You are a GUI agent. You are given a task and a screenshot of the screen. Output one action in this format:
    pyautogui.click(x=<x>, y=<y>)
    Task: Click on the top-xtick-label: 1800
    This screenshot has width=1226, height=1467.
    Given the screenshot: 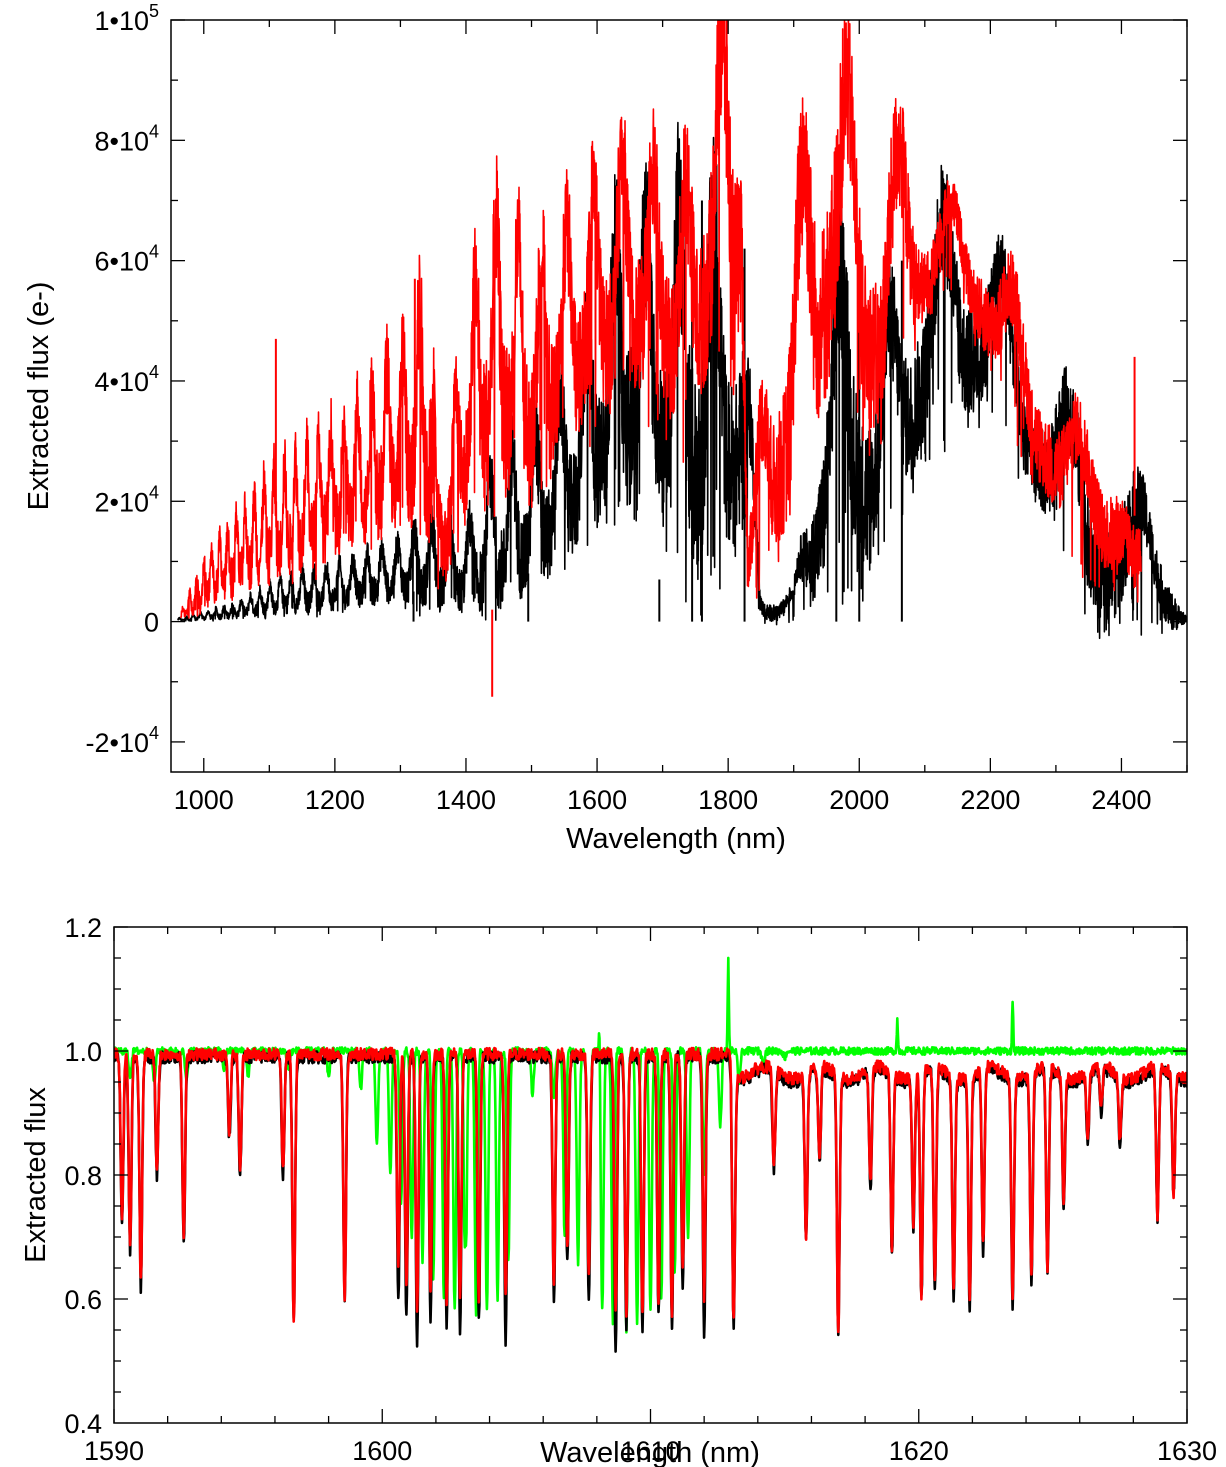 What is the action you would take?
    pyautogui.click(x=728, y=800)
    